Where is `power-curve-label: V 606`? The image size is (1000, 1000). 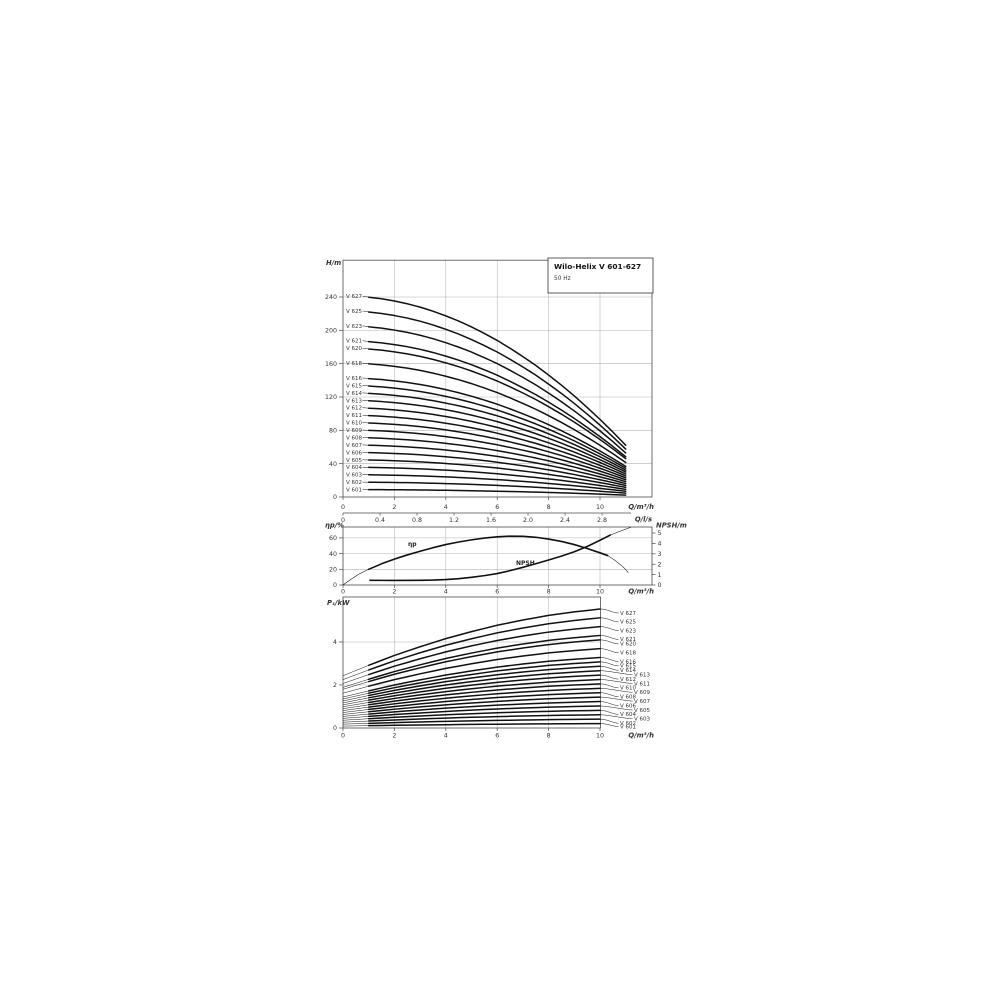 power-curve-label: V 606 is located at coordinates (628, 706).